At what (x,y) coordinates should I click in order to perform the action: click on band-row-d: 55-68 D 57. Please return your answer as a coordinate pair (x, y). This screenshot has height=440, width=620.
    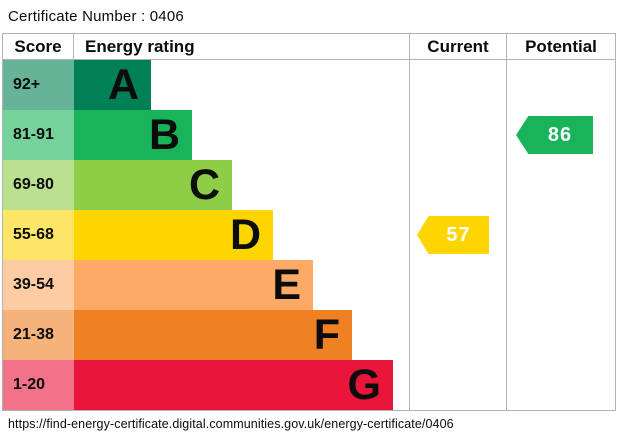
    Looking at the image, I should click on (309, 235).